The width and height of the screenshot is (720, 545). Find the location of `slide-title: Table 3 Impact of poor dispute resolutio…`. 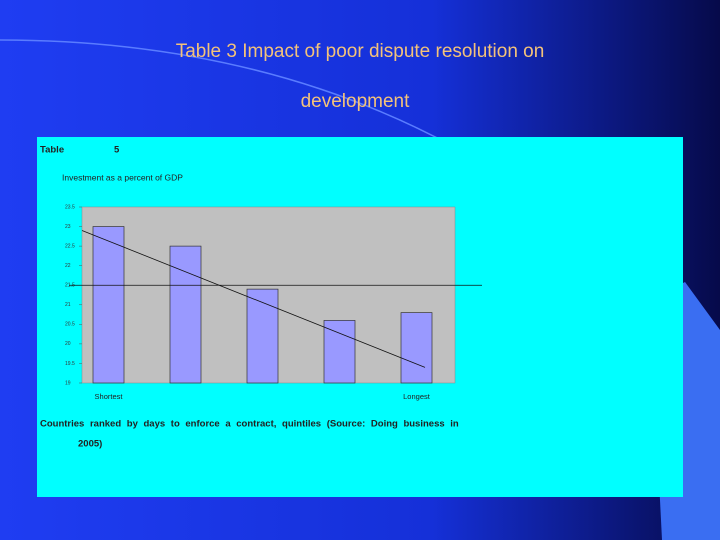

slide-title: Table 3 Impact of poor dispute resolutio… is located at coordinates (360, 51).